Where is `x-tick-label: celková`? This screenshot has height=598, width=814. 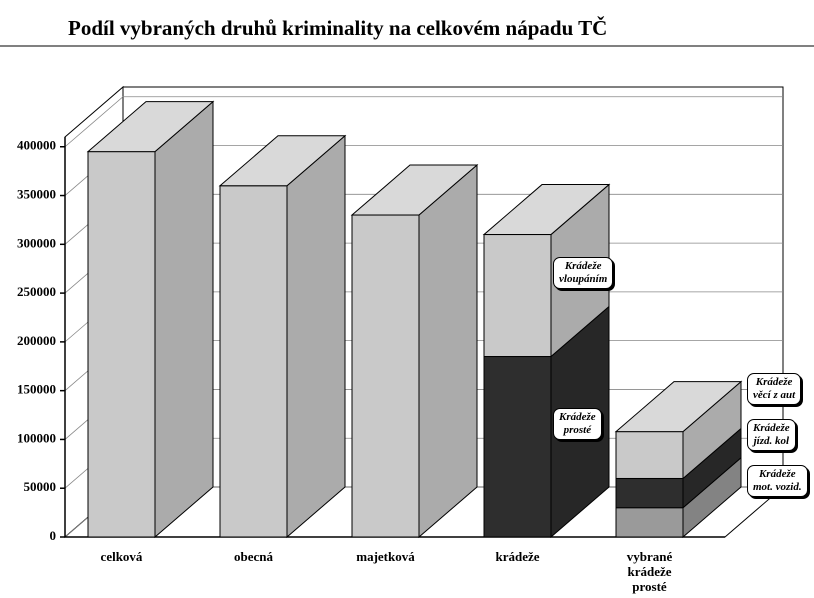 x-tick-label: celková is located at coordinates (121, 556).